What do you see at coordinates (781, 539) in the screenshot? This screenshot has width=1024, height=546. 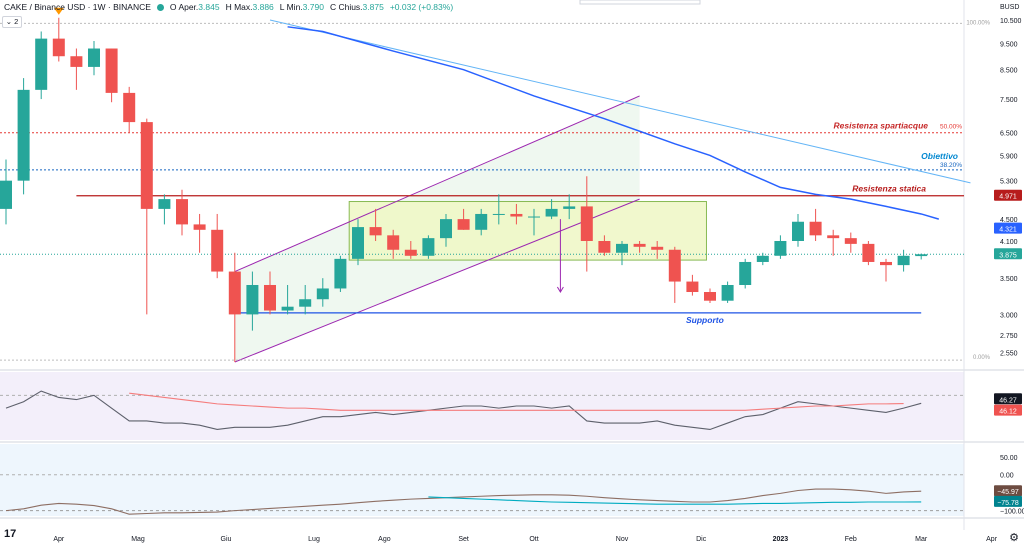 I see `date-tick-label: 2023` at bounding box center [781, 539].